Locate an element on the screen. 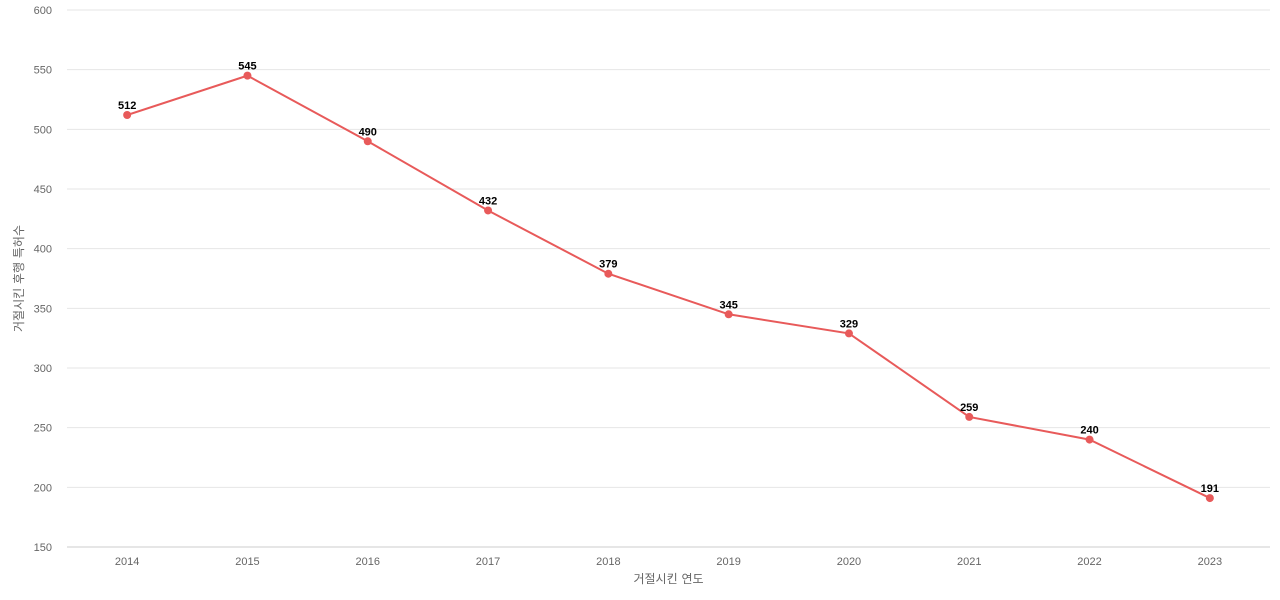 The height and width of the screenshot is (600, 1280). x-tick-label: 2020 is located at coordinates (849, 562).